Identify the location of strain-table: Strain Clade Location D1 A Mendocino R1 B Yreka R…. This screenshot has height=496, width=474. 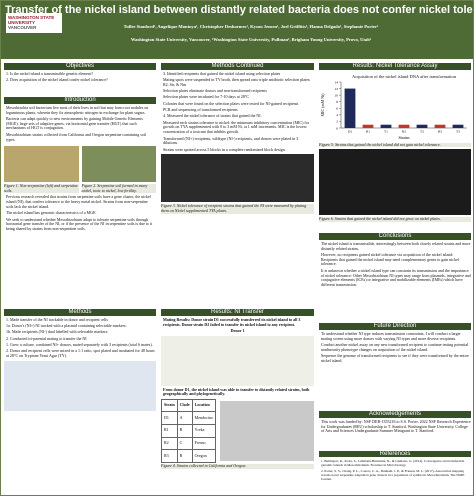
(188, 430).